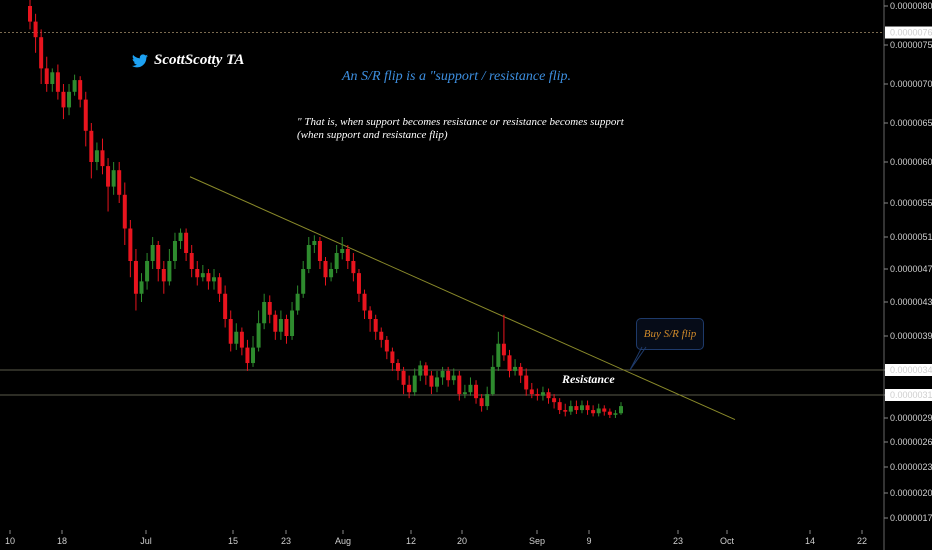  I want to click on time-tick-label: 15, so click(233, 541).